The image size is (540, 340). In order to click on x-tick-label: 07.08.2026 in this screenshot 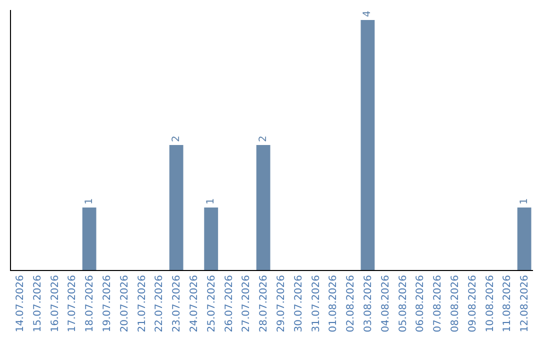, I will do `click(438, 303)`.